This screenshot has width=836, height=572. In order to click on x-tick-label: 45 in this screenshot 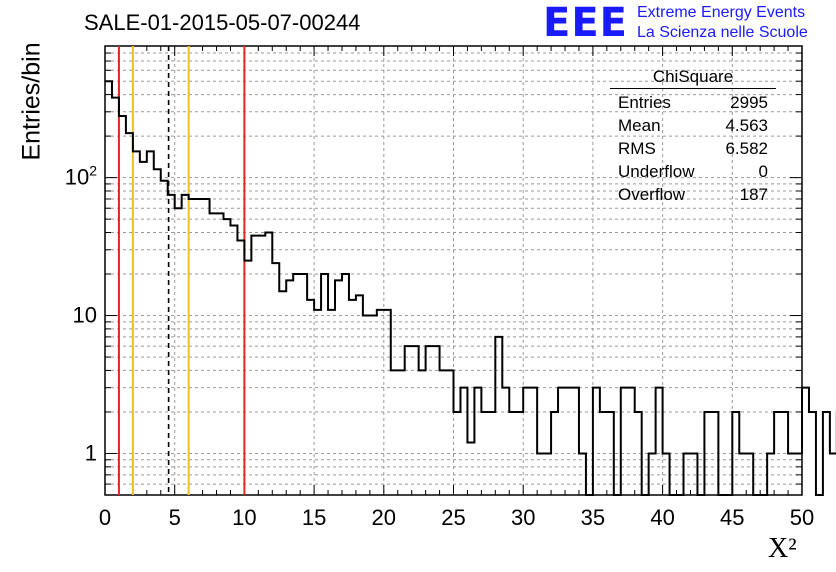, I will do `click(732, 517)`.